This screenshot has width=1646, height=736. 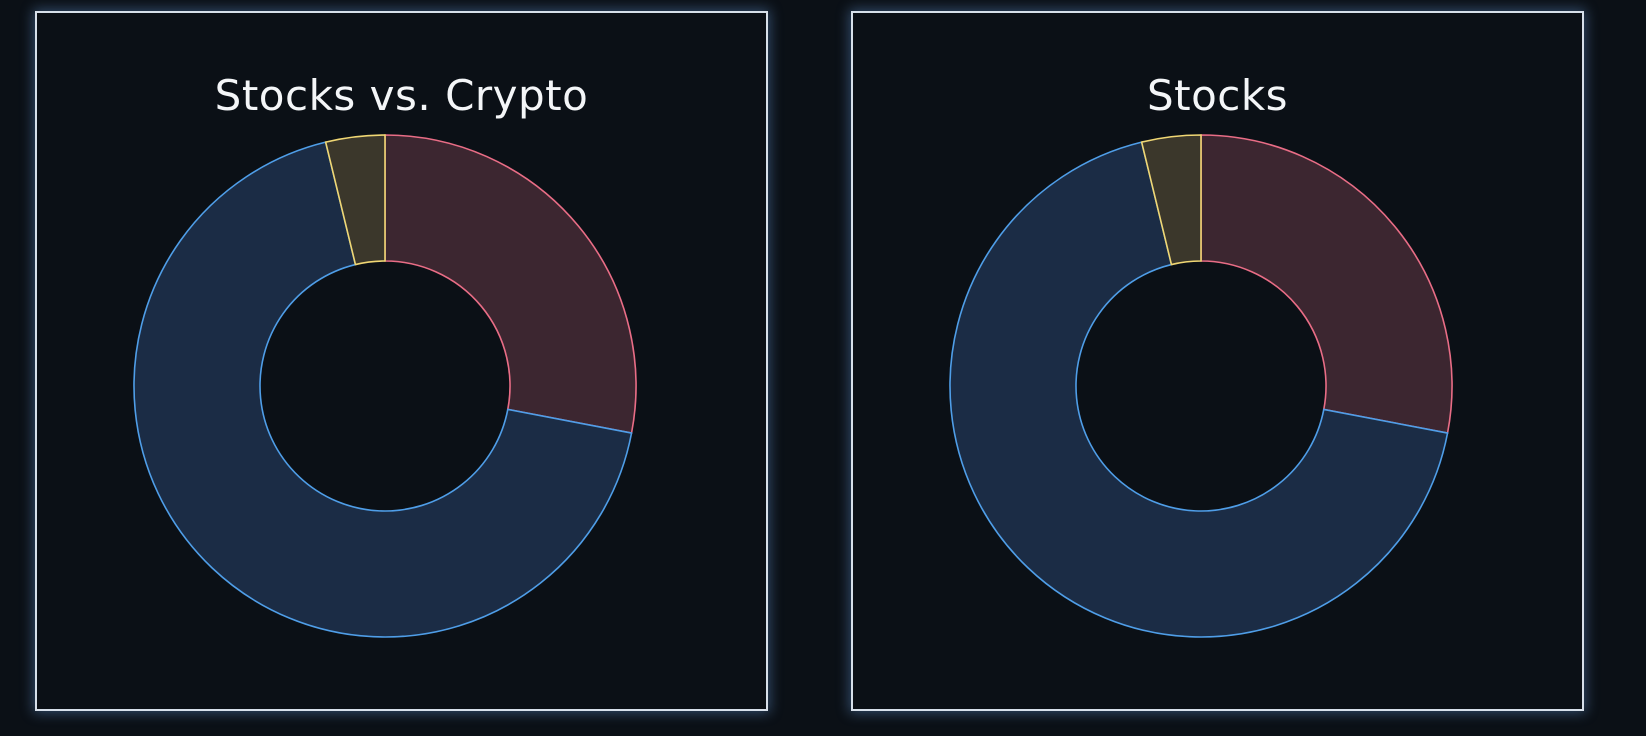 What do you see at coordinates (1217, 95) in the screenshot?
I see `chart-title: Stocks` at bounding box center [1217, 95].